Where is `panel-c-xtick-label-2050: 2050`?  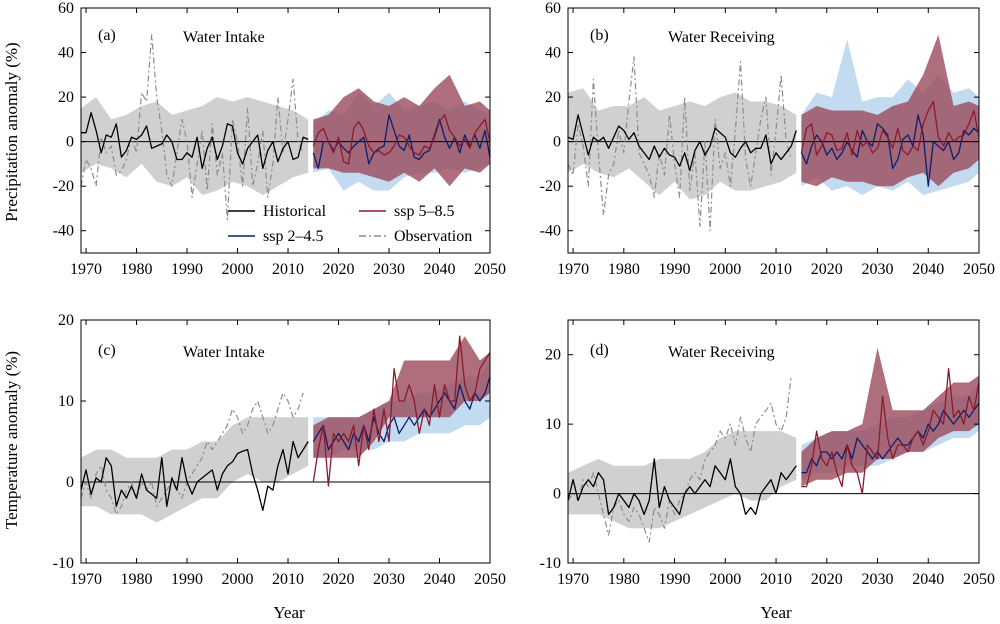 panel-c-xtick-label-2050: 2050 is located at coordinates (490, 579).